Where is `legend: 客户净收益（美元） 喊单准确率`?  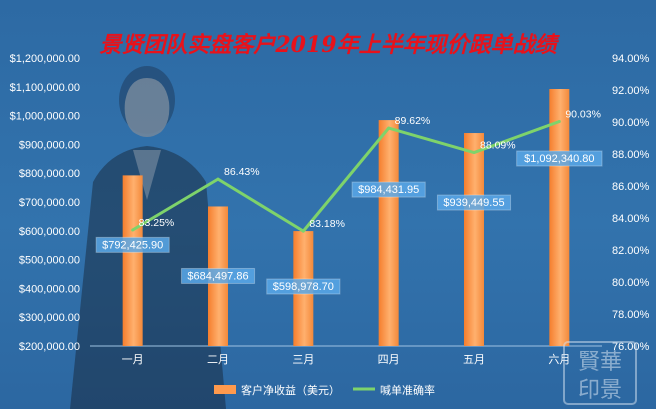
legend: 客户净收益（美元） 喊单准确率 is located at coordinates (324, 390).